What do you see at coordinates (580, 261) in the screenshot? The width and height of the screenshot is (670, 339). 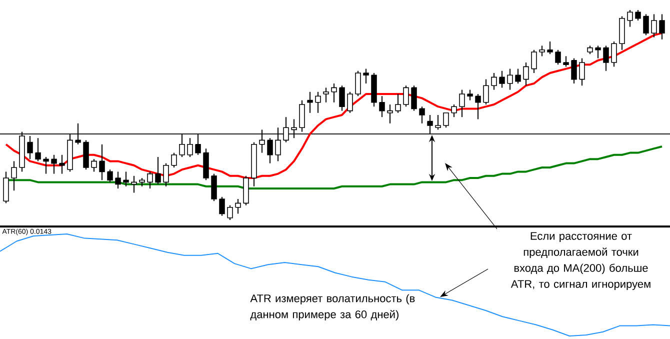 I see `annotation: Если расстояние от предполагаемой точки входа до MA(200) больше ATR, то сигнал игнорируем` at bounding box center [580, 261].